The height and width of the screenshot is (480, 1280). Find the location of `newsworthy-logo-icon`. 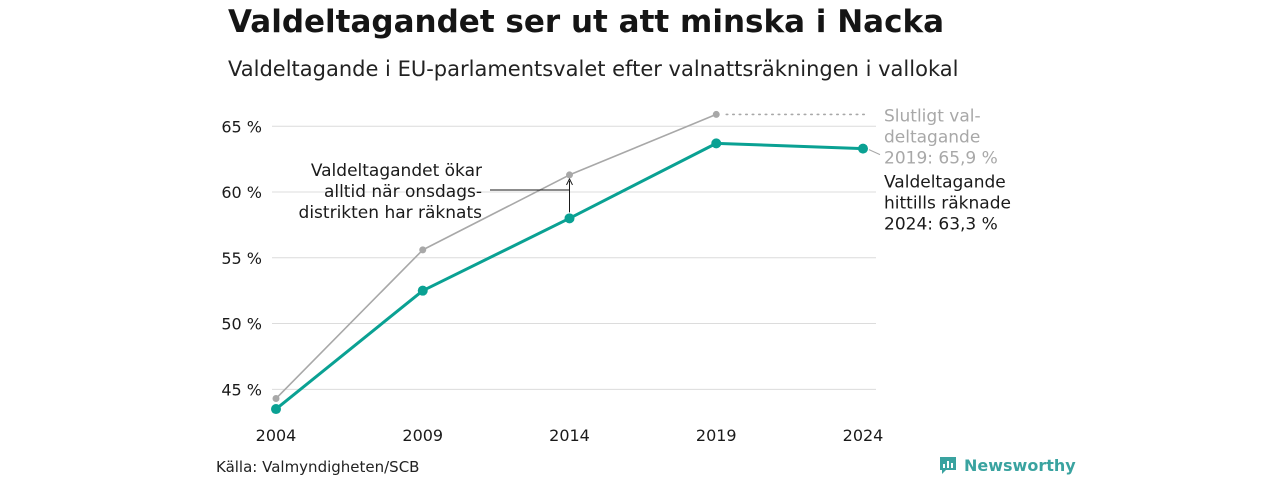

newsworthy-logo-icon is located at coordinates (948, 465).